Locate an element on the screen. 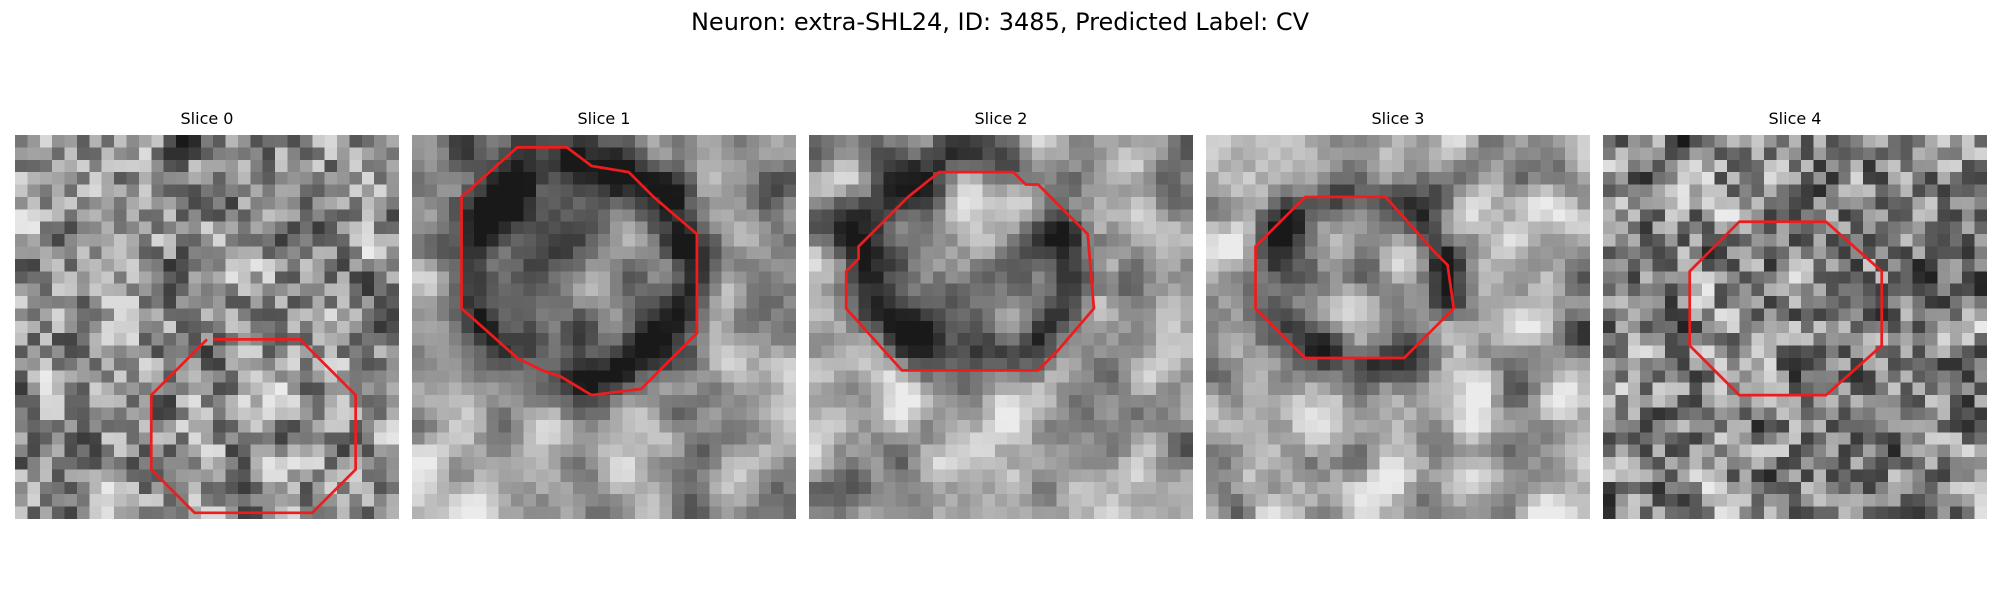 This screenshot has height=600, width=2000. slice-title: Slice 0 is located at coordinates (207, 118).